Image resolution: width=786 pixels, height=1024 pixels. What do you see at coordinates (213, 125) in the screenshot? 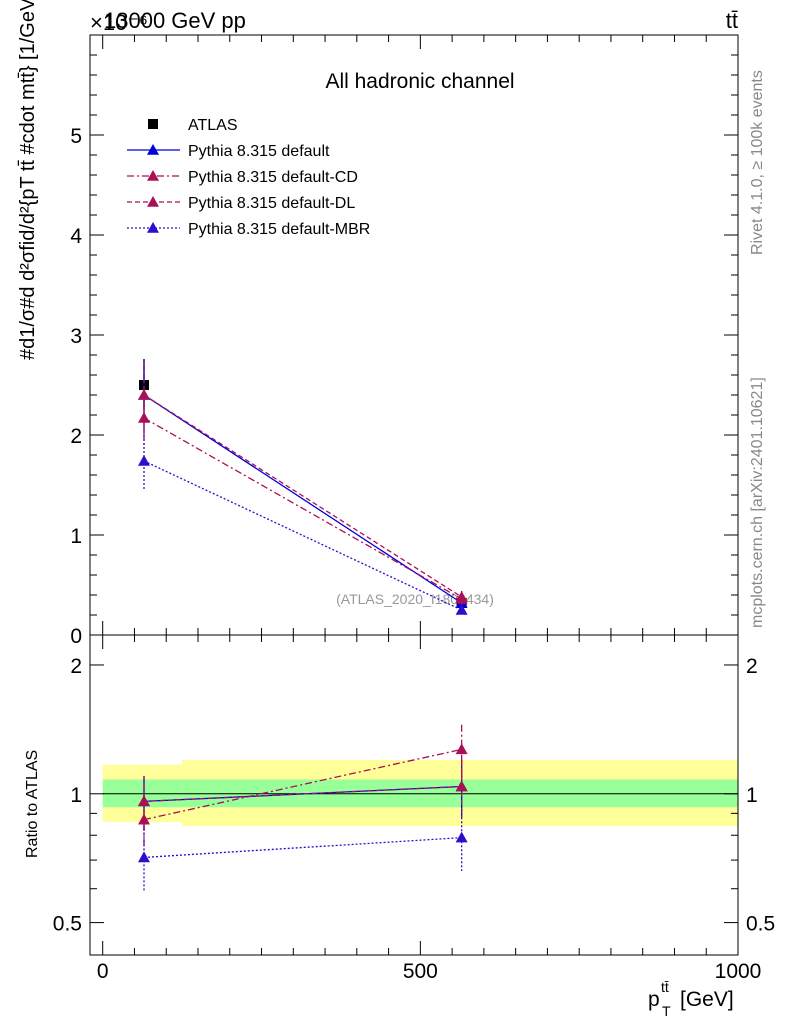
I see `legend-label: ATLAS` at bounding box center [213, 125].